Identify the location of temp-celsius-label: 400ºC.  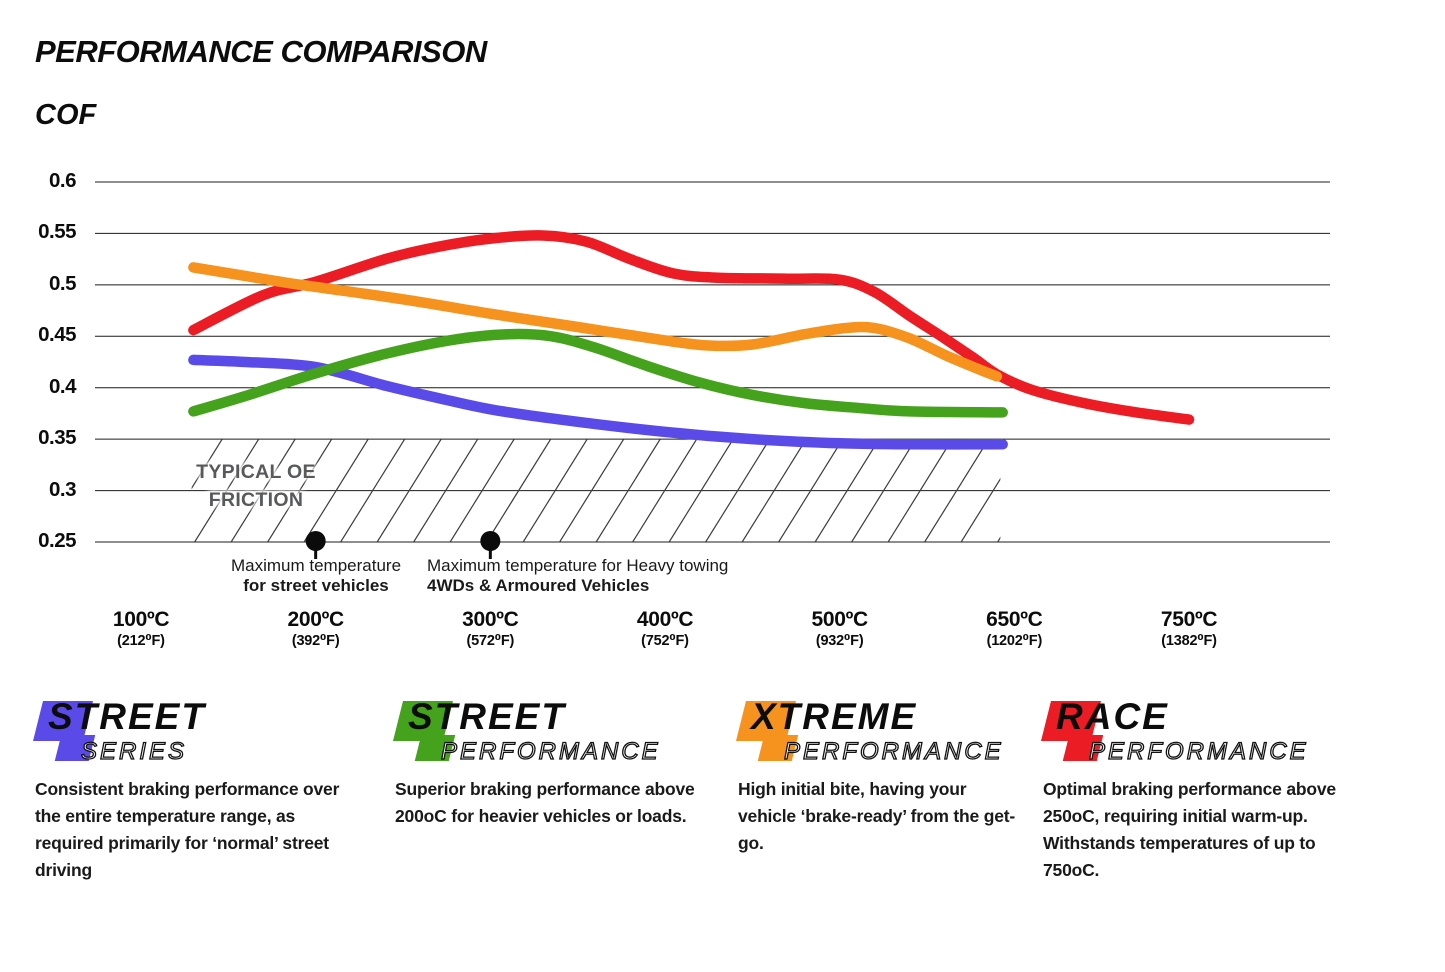
(665, 619).